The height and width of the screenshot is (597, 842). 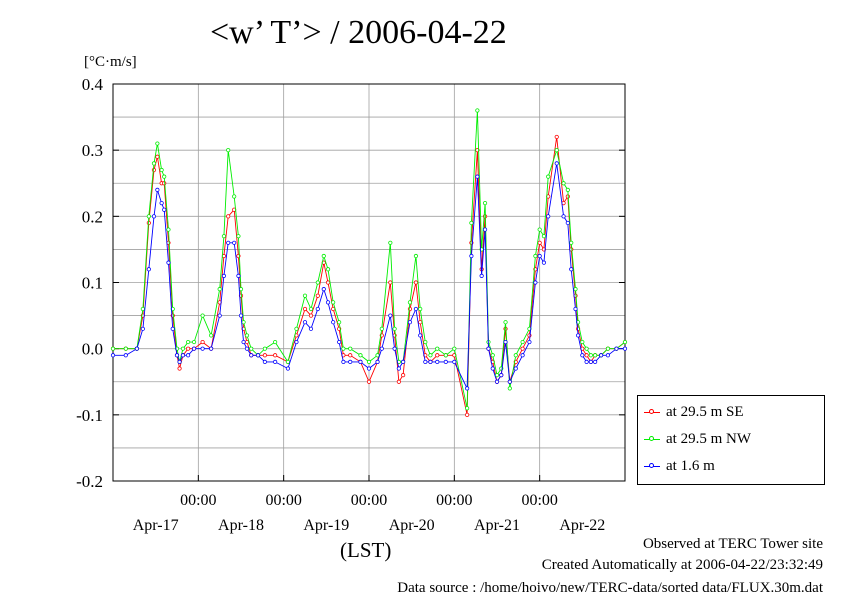 I want to click on y-tick-label: 0.1, so click(x=92, y=283).